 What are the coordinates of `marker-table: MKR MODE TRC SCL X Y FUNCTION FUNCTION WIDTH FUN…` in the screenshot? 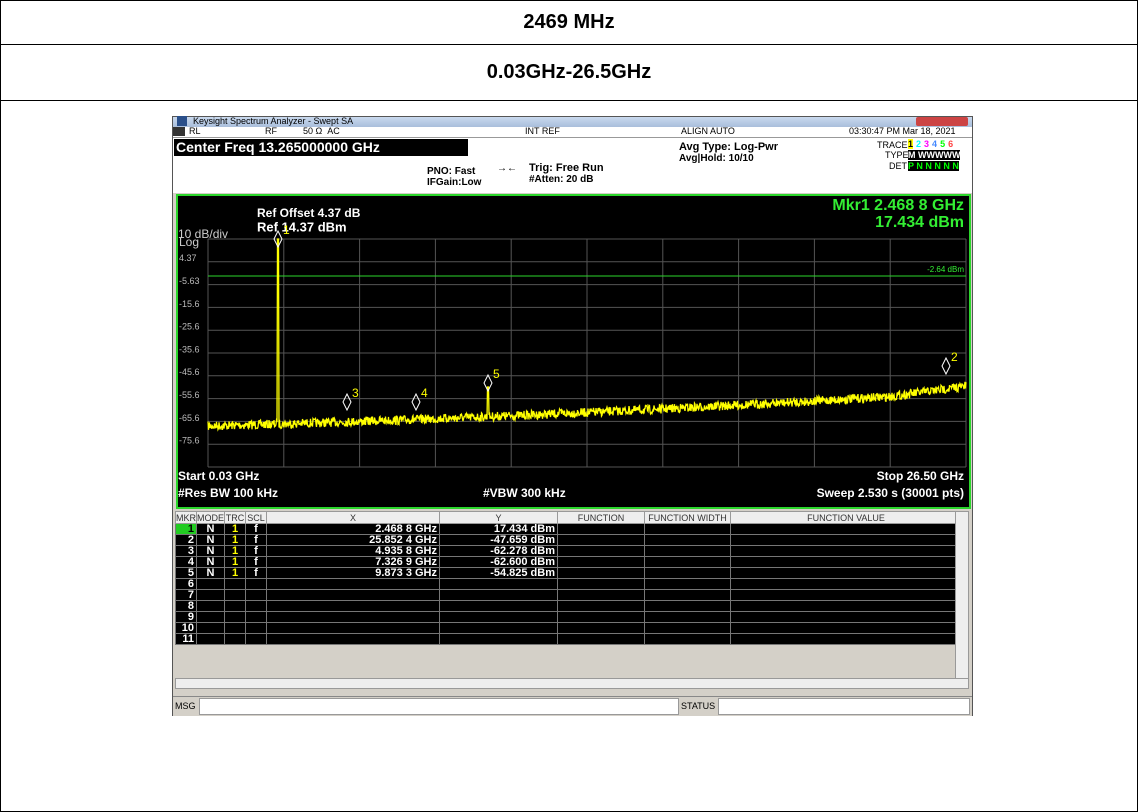 It's located at (568, 578).